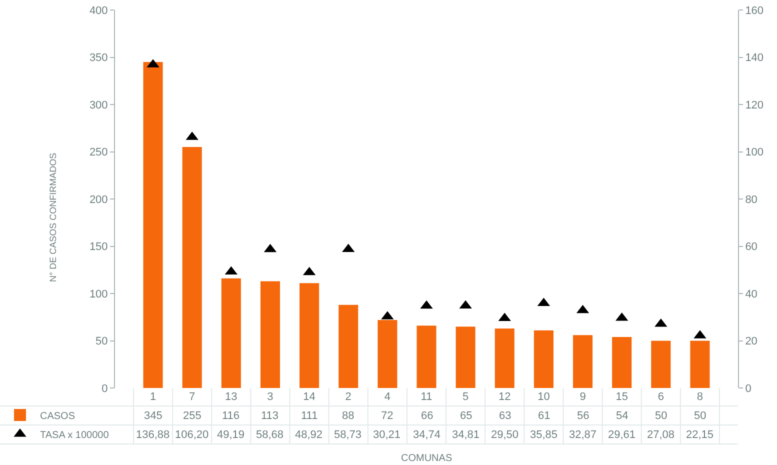 The height and width of the screenshot is (465, 777). I want to click on y-axis-title: N° DE CASOS CONFIRMADOS, so click(53, 217).